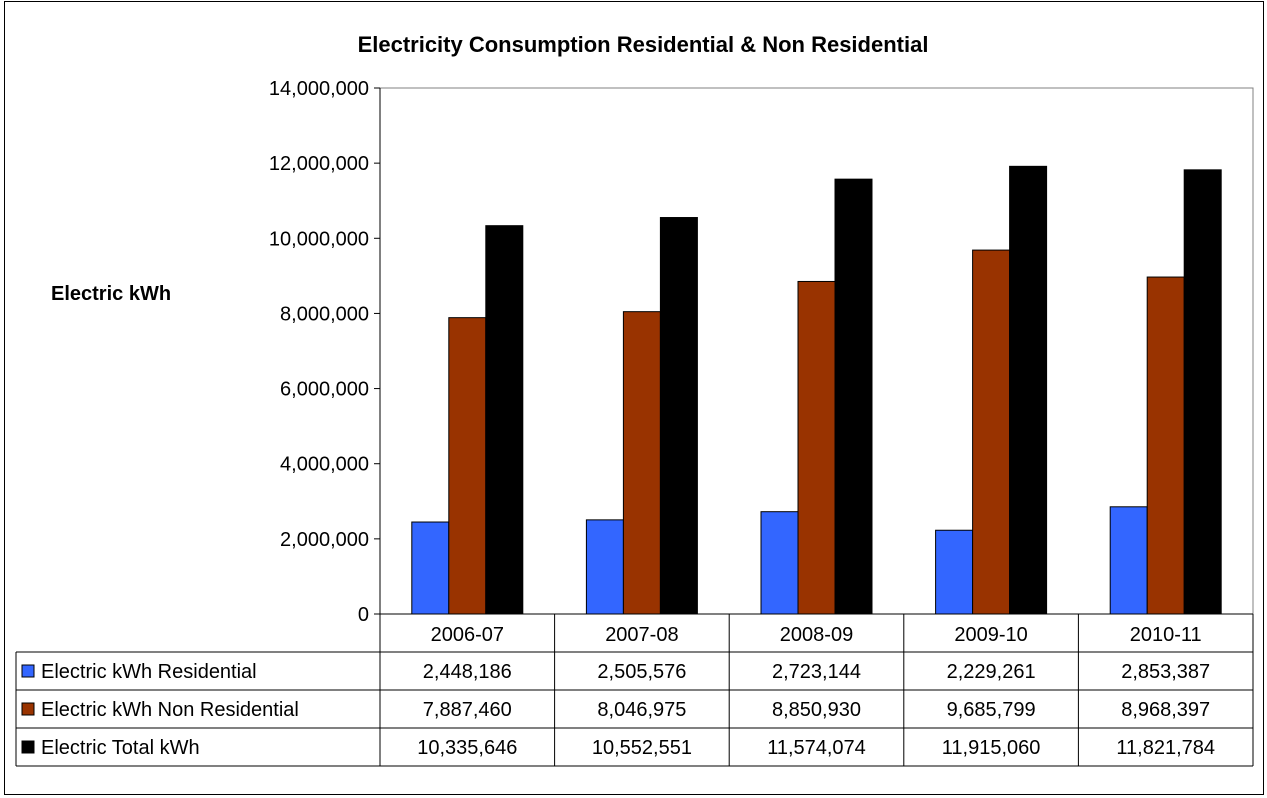  Describe the element at coordinates (324, 465) in the screenshot. I see `y-tick-label: 4,000,000` at that location.